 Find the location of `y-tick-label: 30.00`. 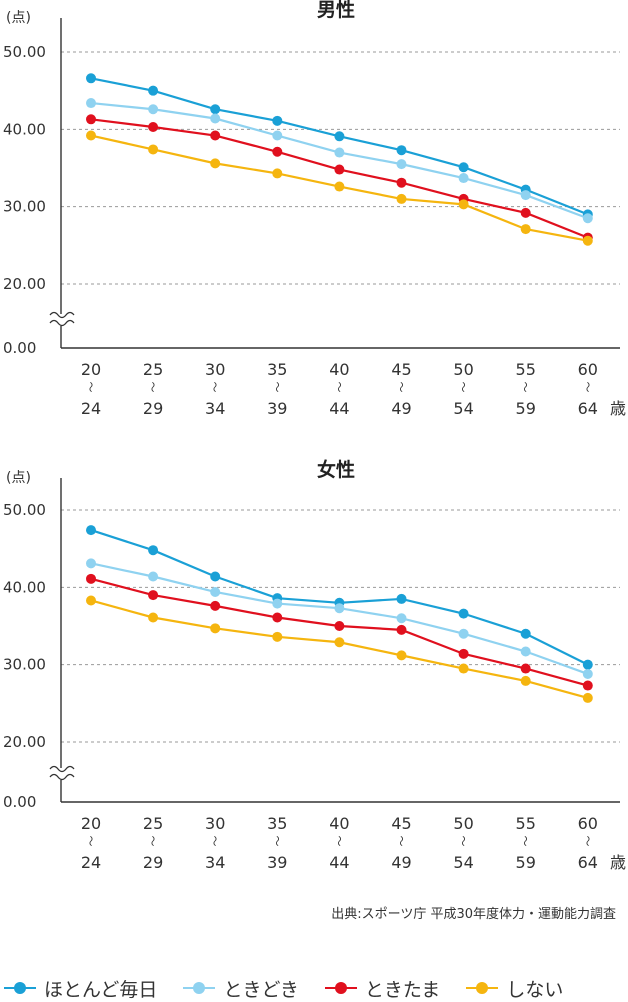

y-tick-label: 30.00 is located at coordinates (24, 665).